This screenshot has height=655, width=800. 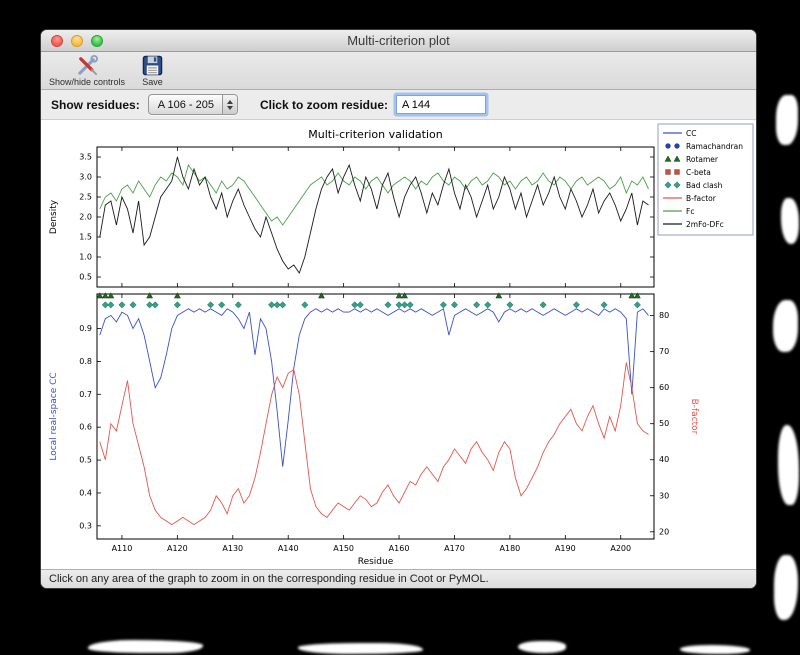 I want to click on svg-text: A150, so click(x=343, y=548).